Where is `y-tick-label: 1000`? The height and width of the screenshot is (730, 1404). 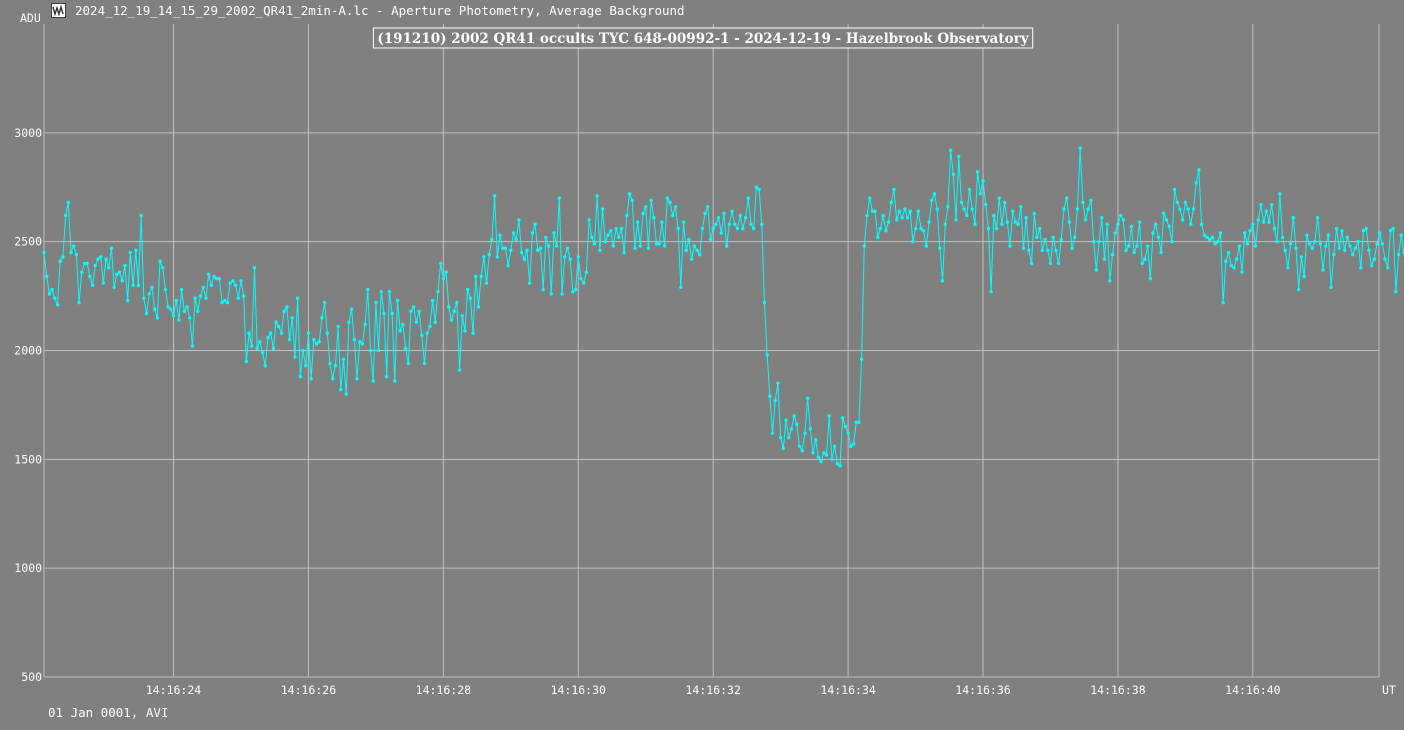 y-tick-label: 1000 is located at coordinates (28, 568).